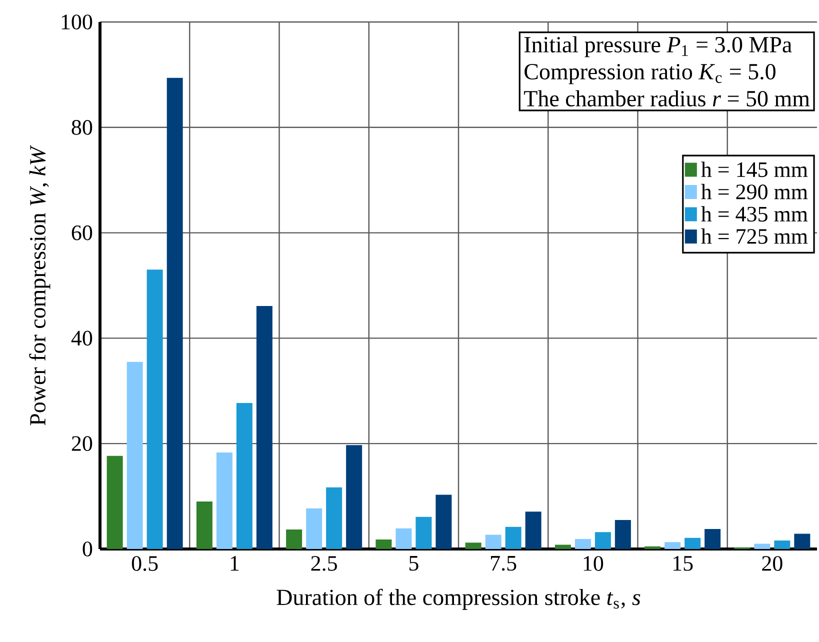 Image resolution: width=819 pixels, height=642 pixels. I want to click on annotation: Compression ratio K$_{c}$ = 5.0, so click(650, 74).